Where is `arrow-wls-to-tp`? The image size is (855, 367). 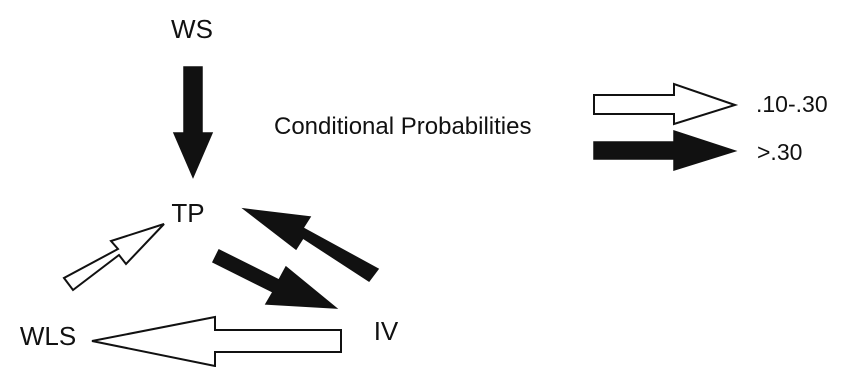 arrow-wls-to-tp is located at coordinates (113, 257).